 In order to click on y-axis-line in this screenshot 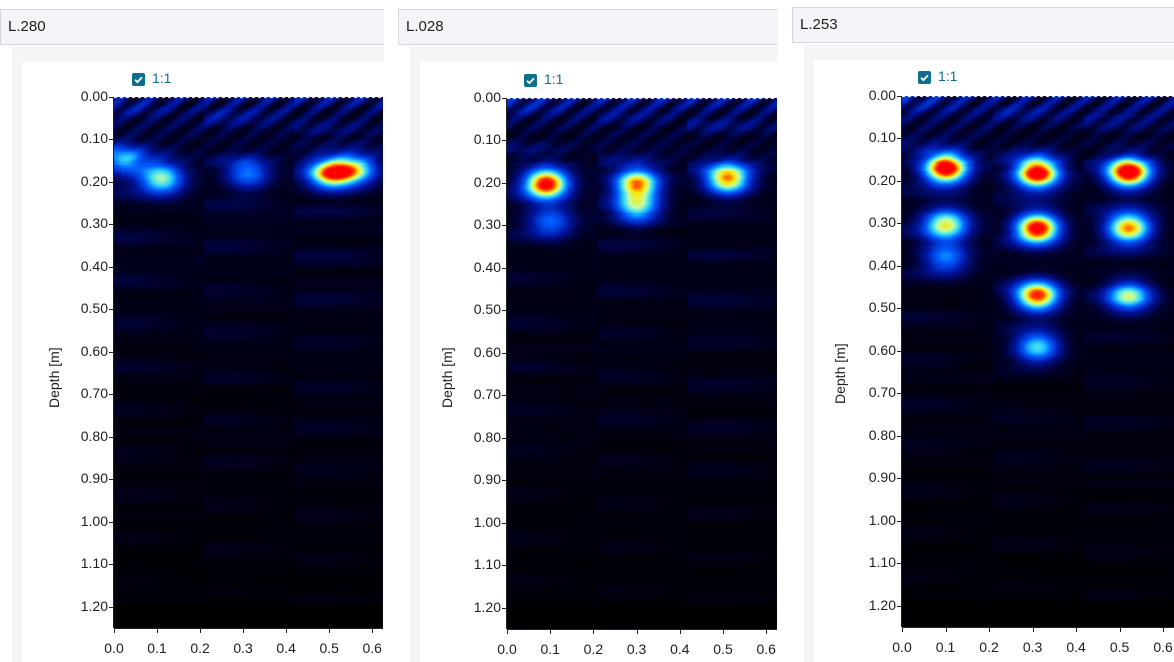, I will do `click(901, 361)`.